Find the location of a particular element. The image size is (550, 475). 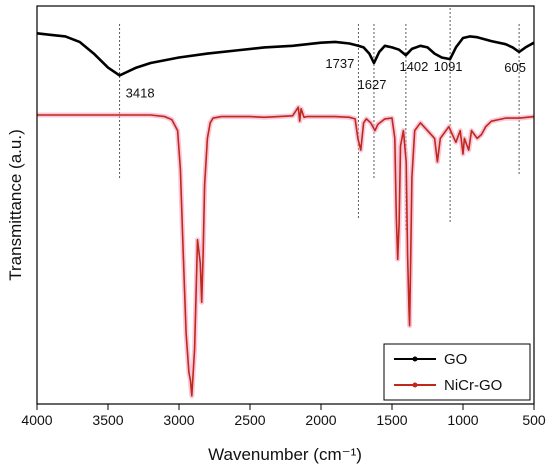

peak-label: 605 is located at coordinates (515, 67).